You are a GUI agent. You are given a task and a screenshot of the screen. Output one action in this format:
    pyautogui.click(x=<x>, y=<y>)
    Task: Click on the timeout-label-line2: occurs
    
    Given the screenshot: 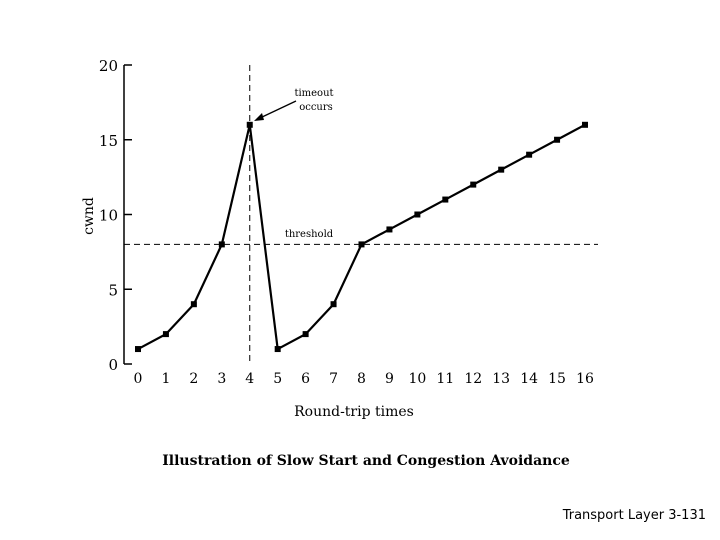 What is the action you would take?
    pyautogui.click(x=316, y=107)
    